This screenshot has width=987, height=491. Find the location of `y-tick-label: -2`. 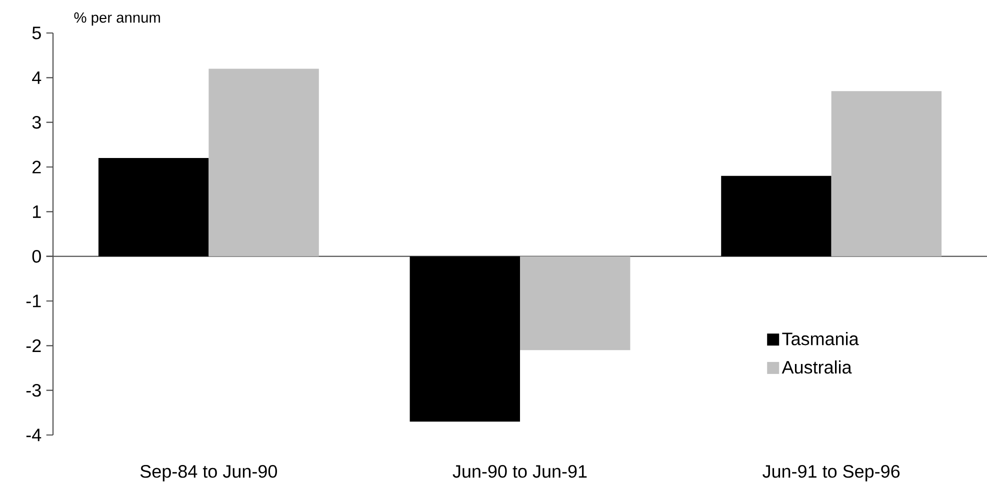

y-tick-label: -2 is located at coordinates (33, 345).